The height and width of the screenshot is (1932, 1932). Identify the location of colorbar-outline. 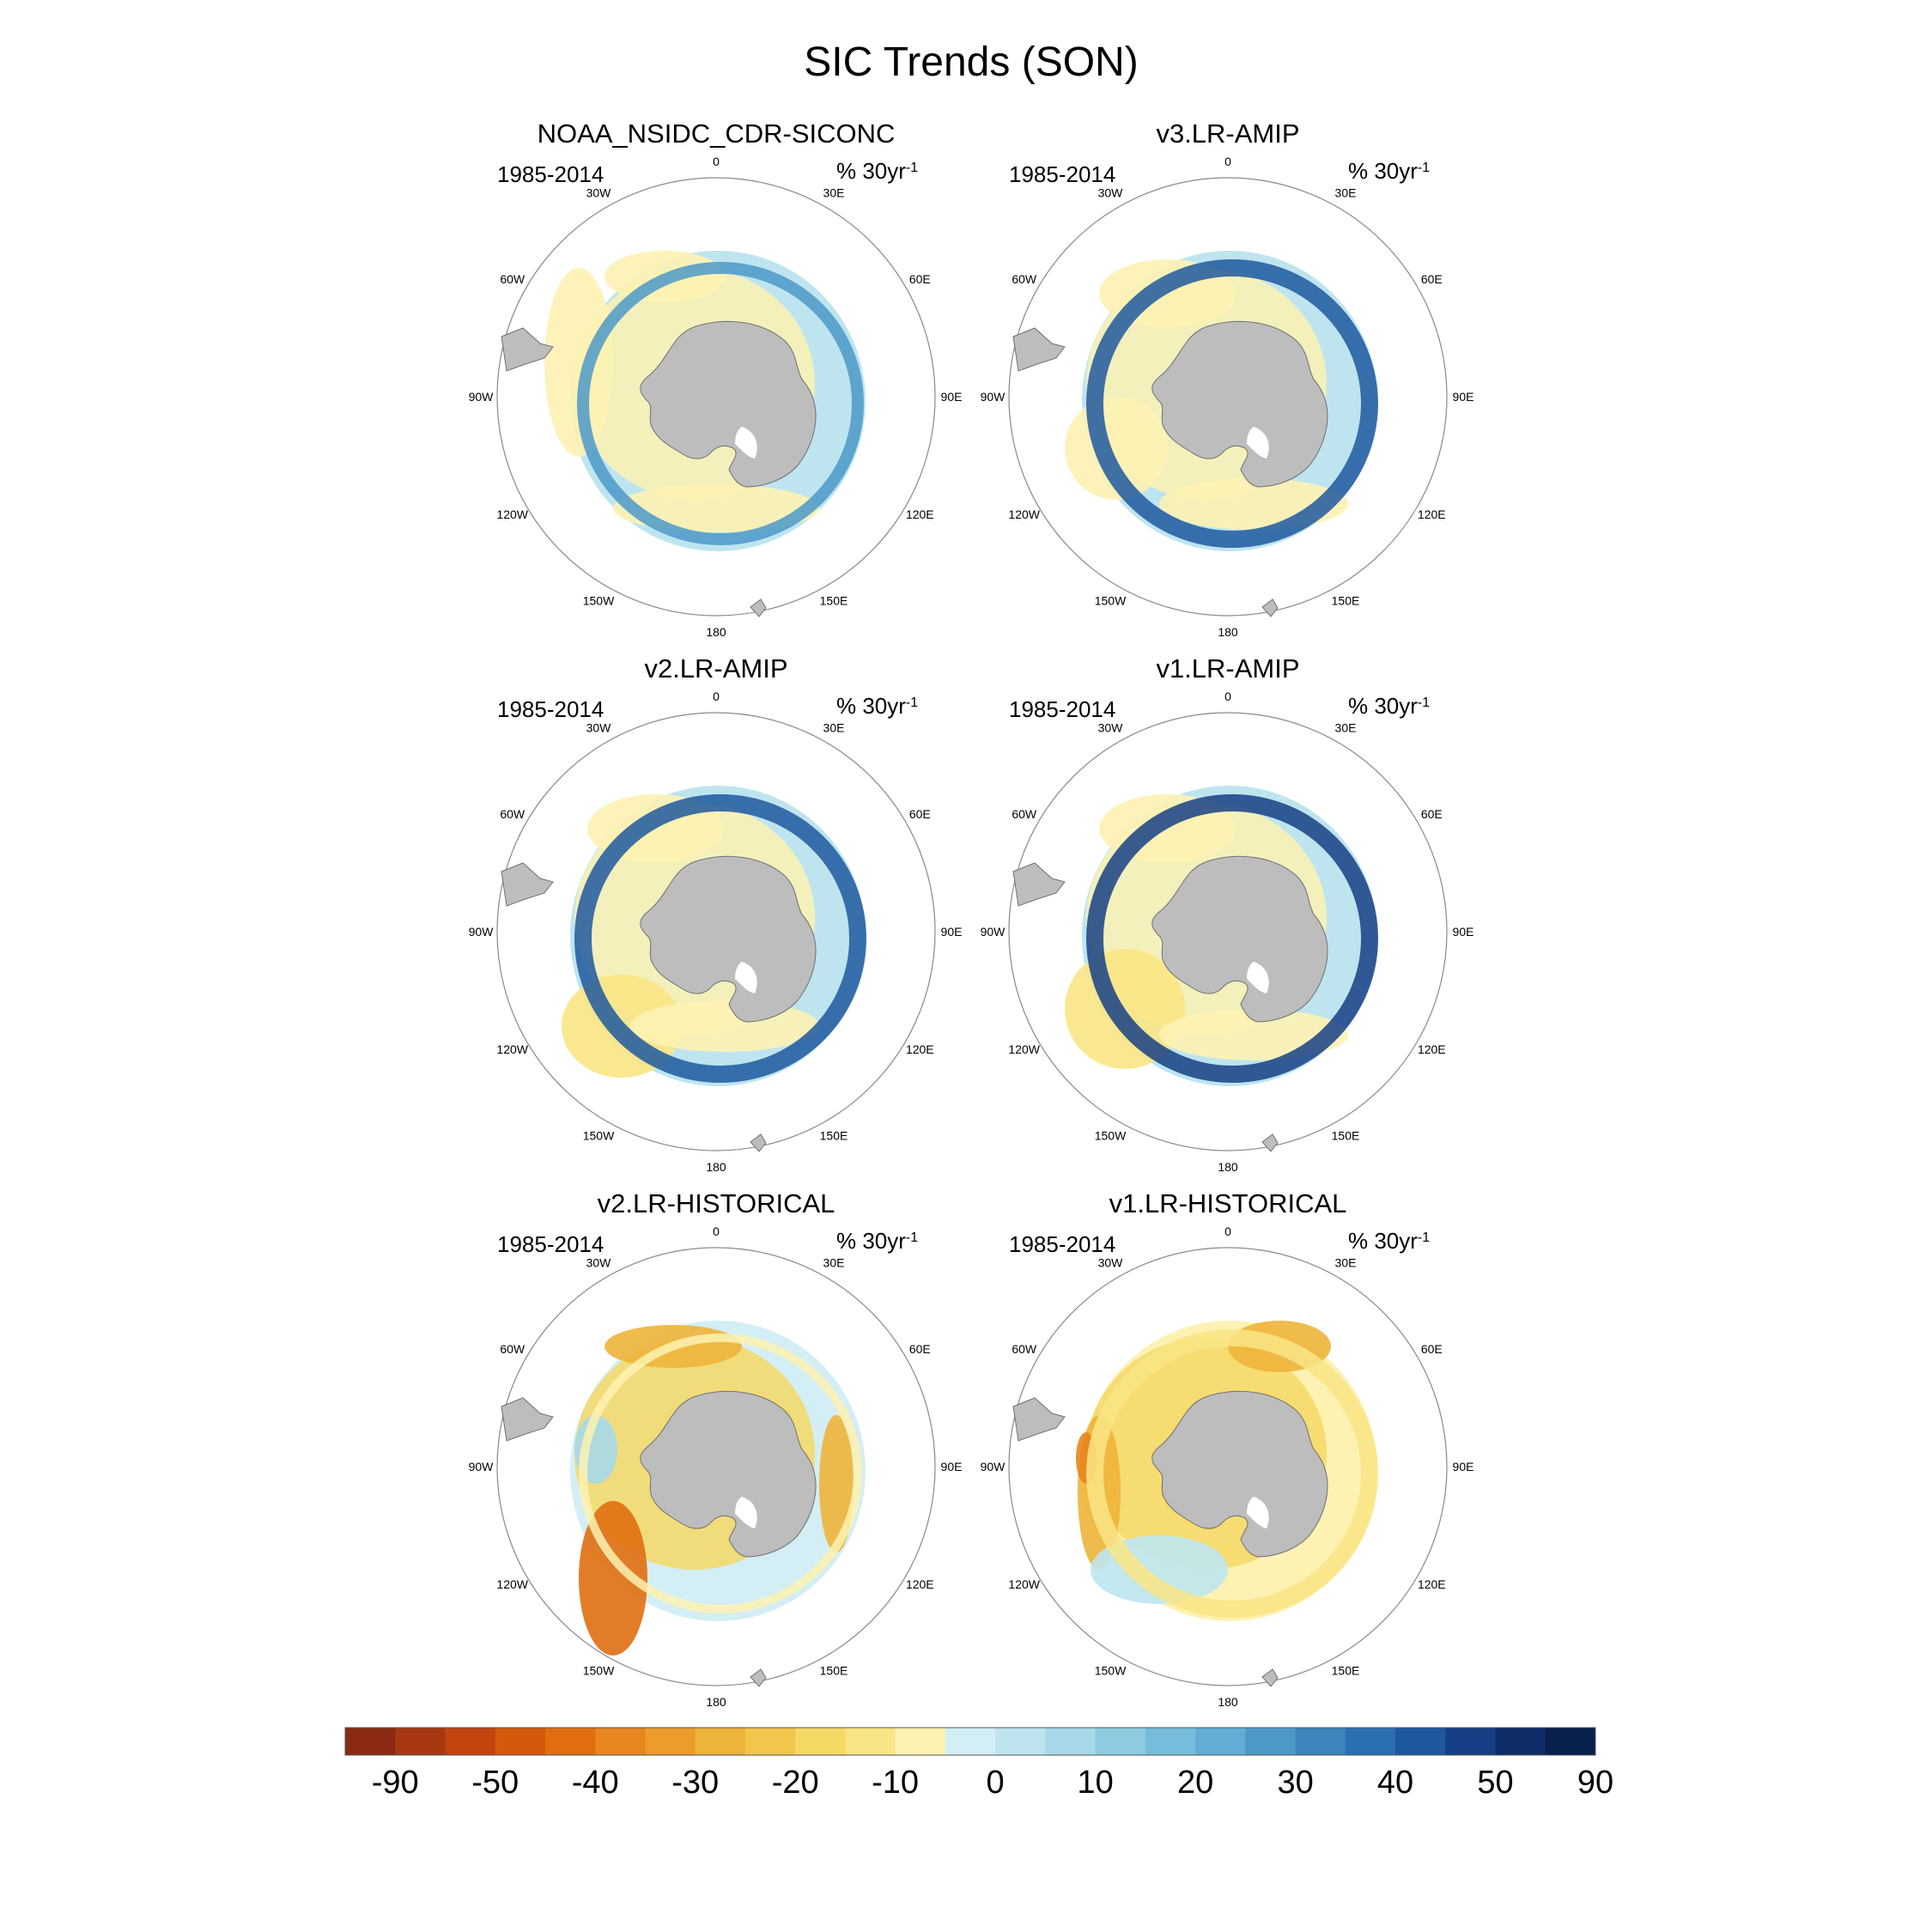
(970, 1741).